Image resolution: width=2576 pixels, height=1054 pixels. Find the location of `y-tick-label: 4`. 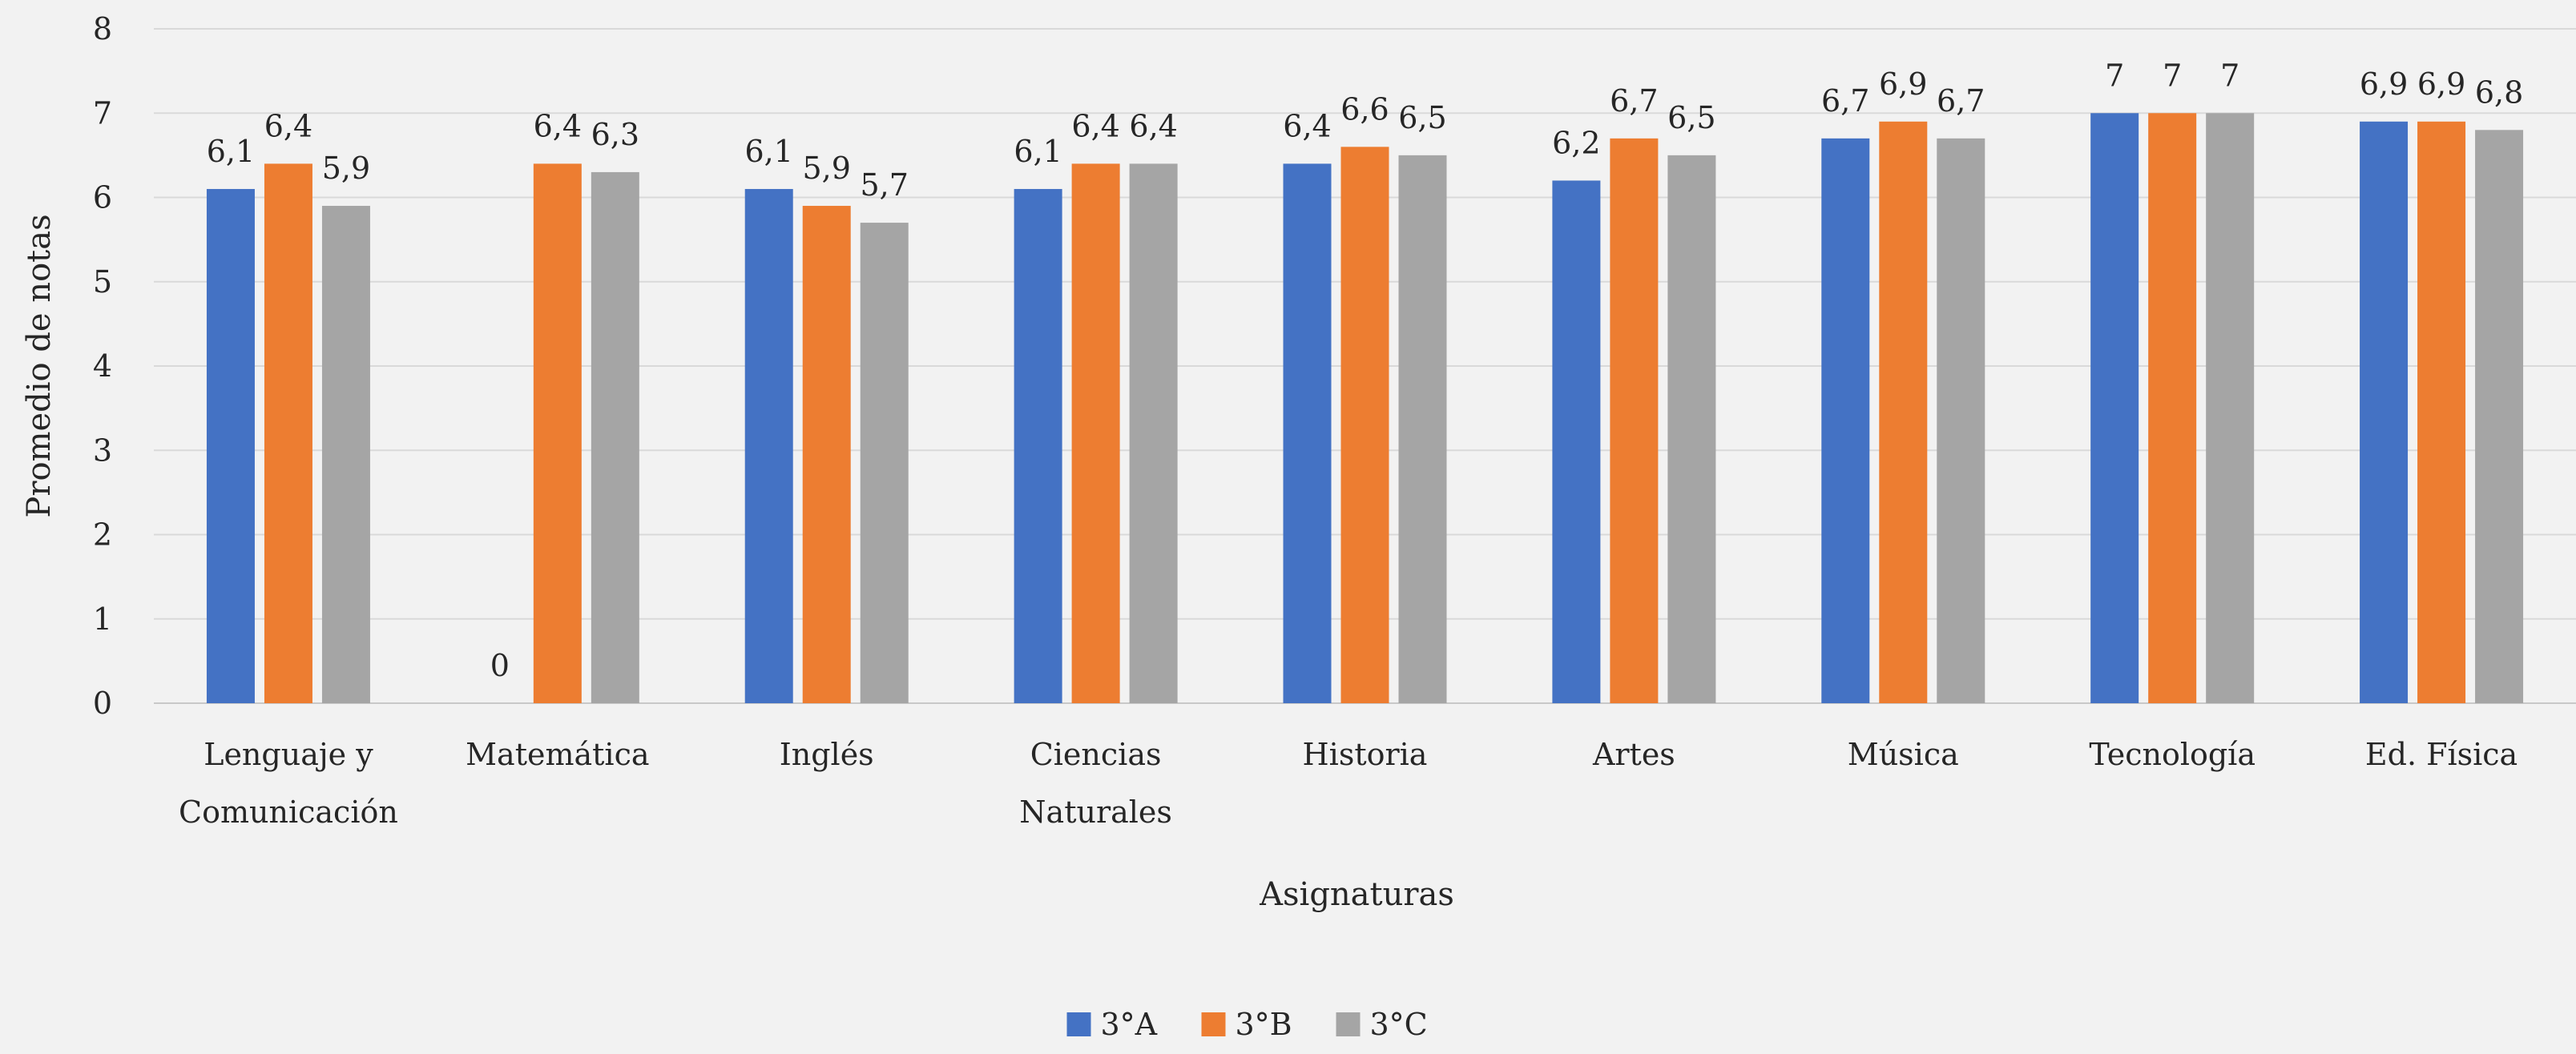

y-tick-label: 4 is located at coordinates (102, 366).